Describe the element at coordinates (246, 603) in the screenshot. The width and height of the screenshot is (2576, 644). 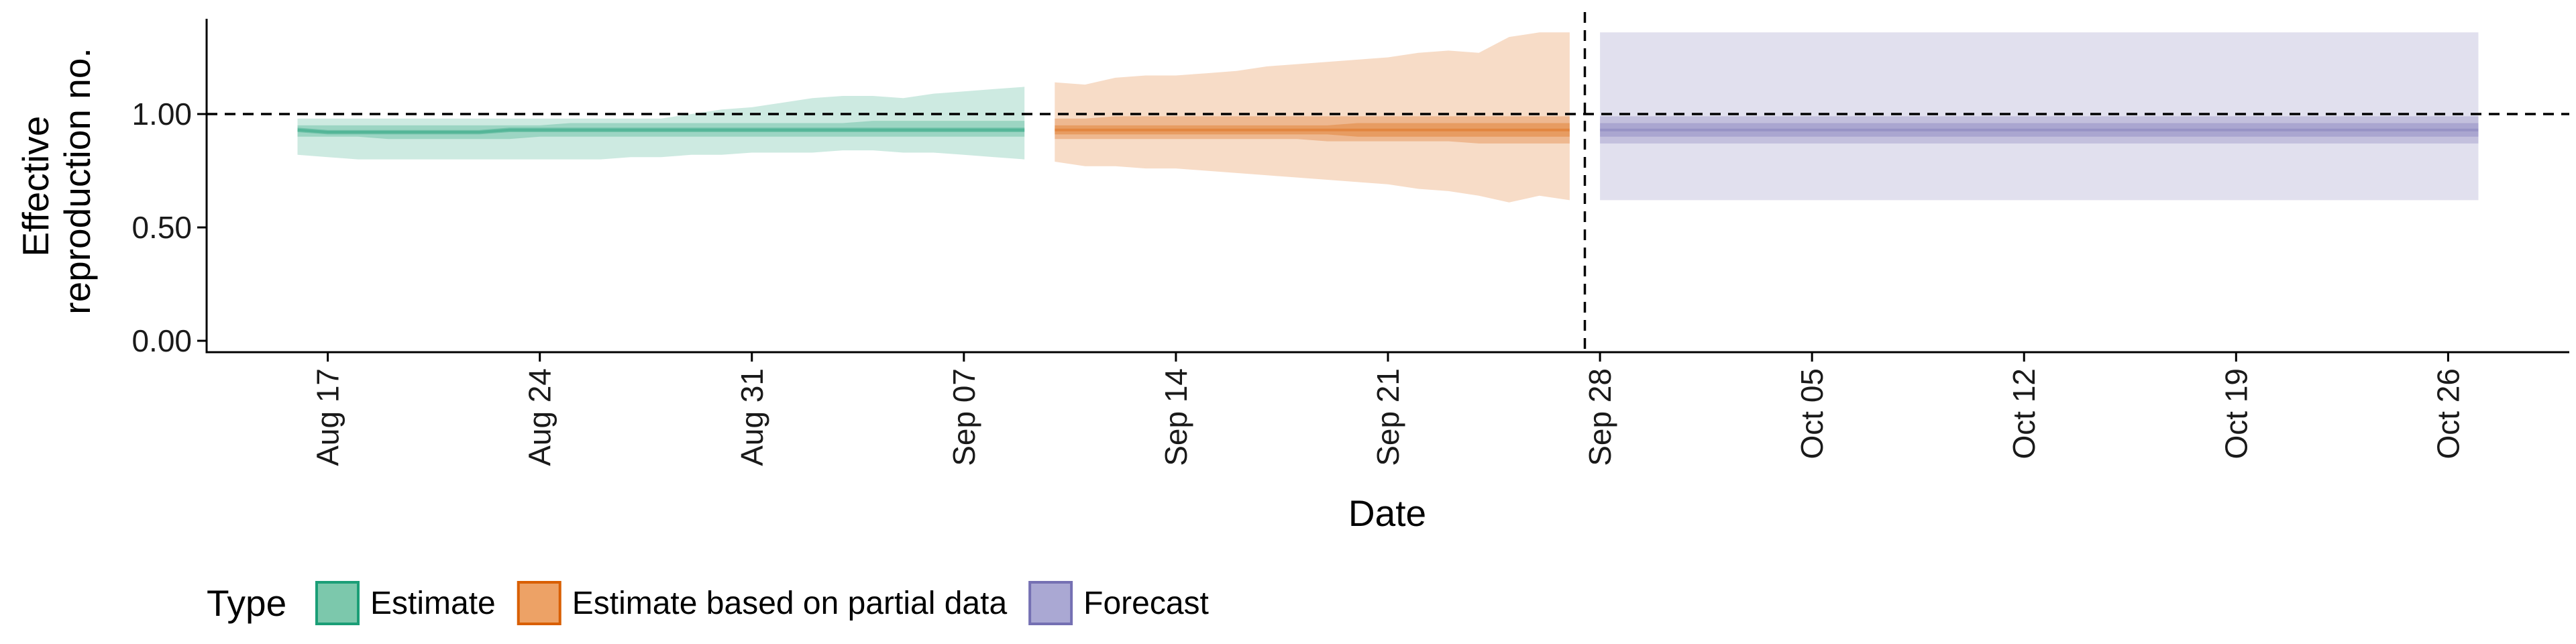
I see `legend-title: Type` at that location.